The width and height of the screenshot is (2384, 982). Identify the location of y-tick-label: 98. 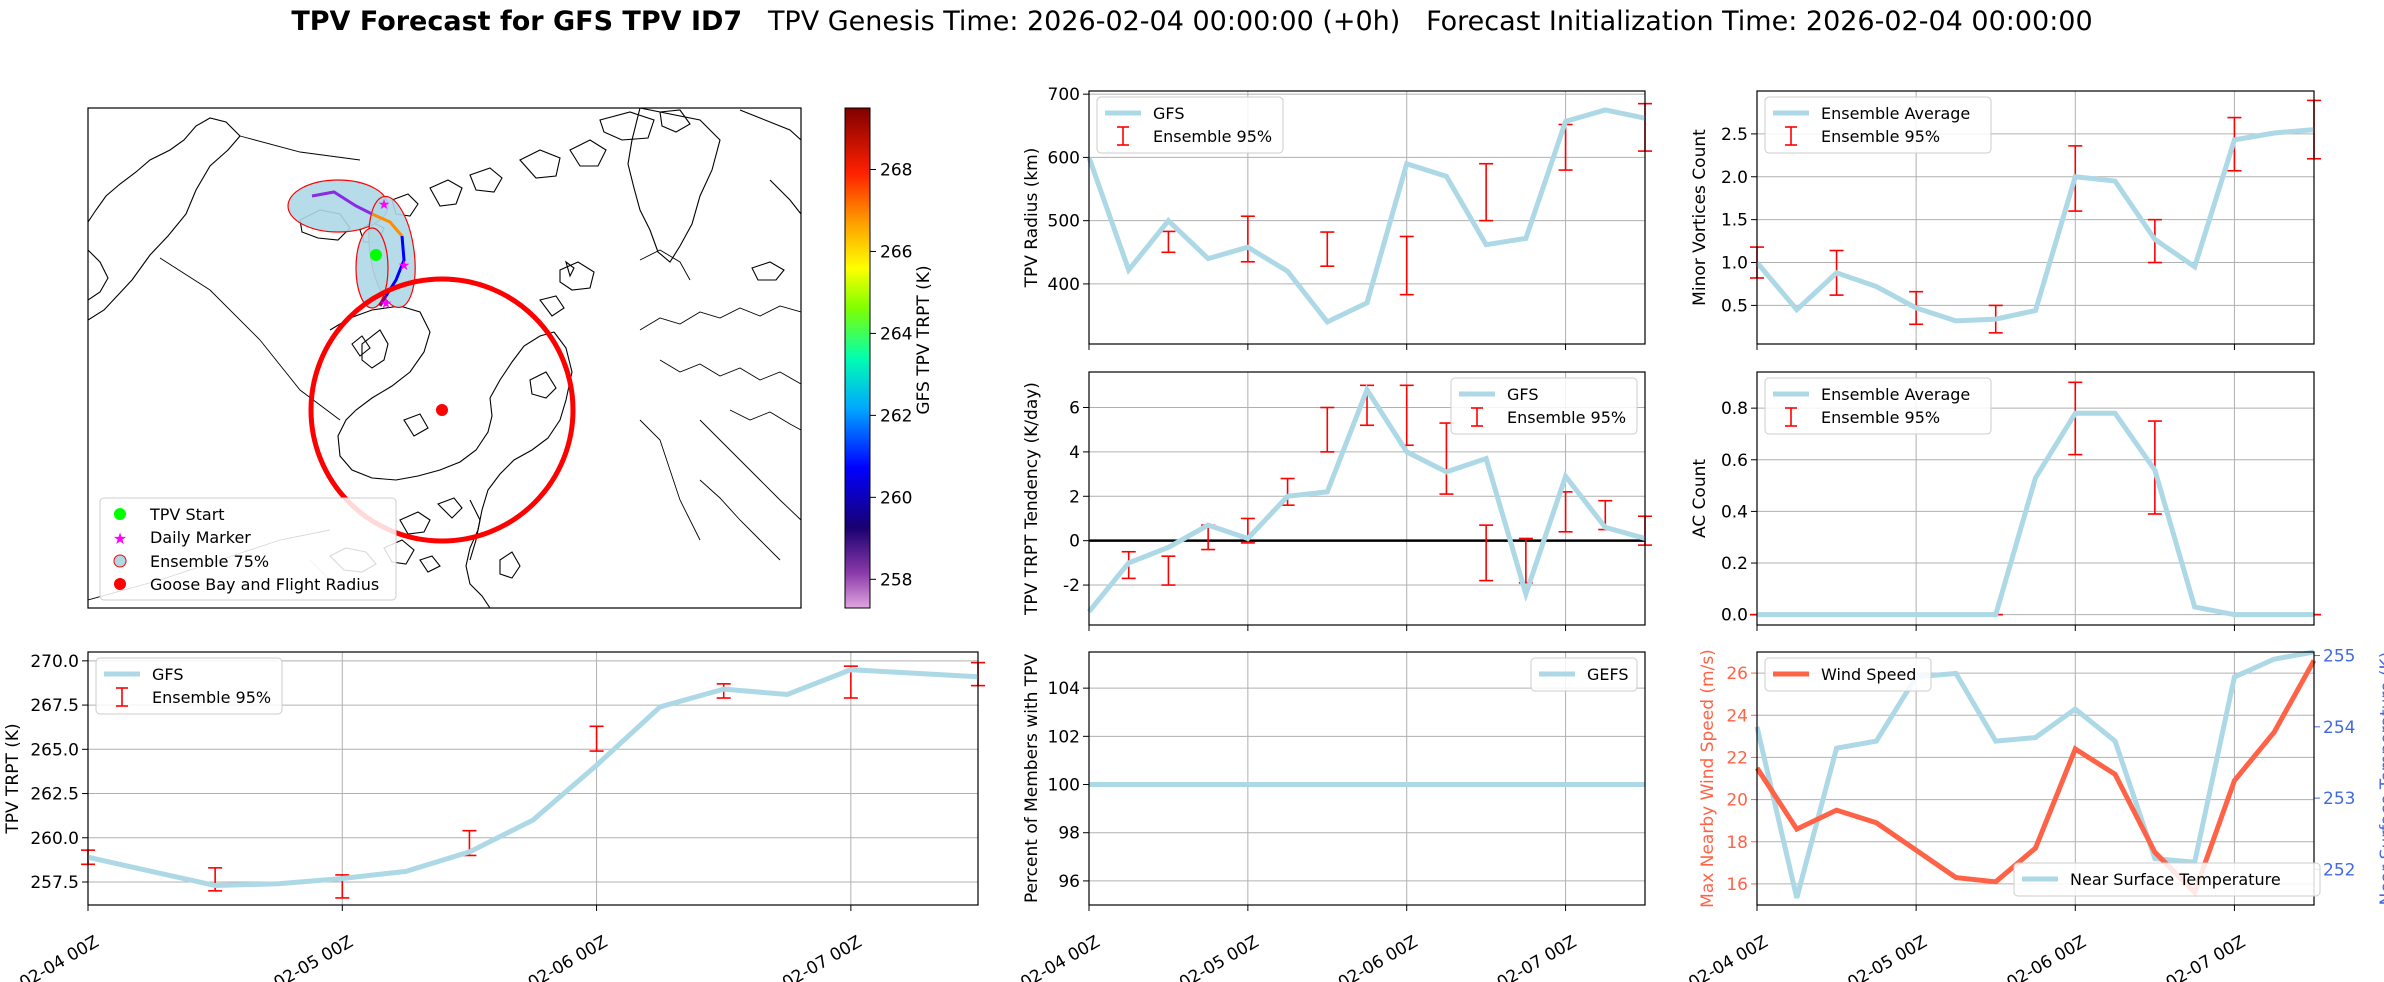
(1069, 834).